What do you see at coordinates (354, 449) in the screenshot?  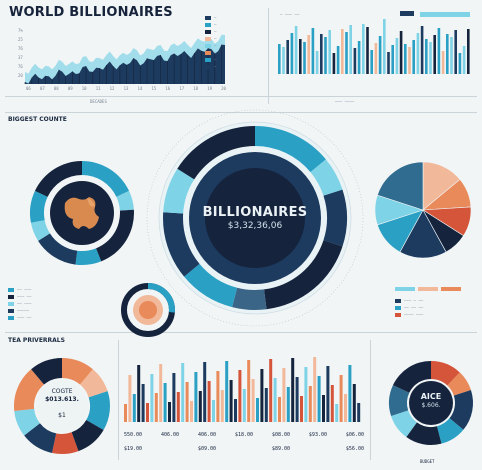 I see `bottom-value: $56.00` at bounding box center [354, 449].